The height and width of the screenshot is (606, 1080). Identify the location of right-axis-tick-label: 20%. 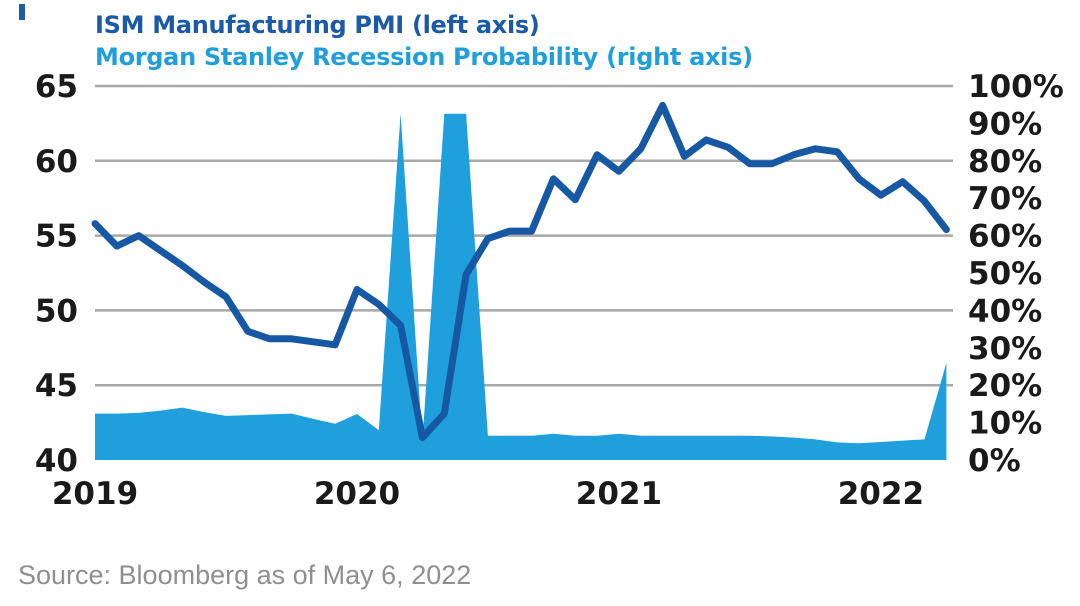
(1005, 386).